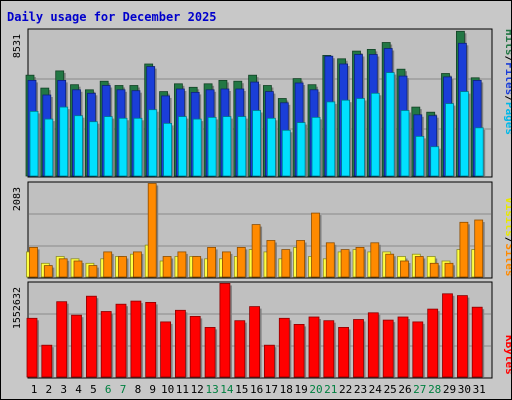 This screenshot has width=512, height=400. What do you see at coordinates (315, 389) in the screenshot?
I see `day-label-20: 20` at bounding box center [315, 389].